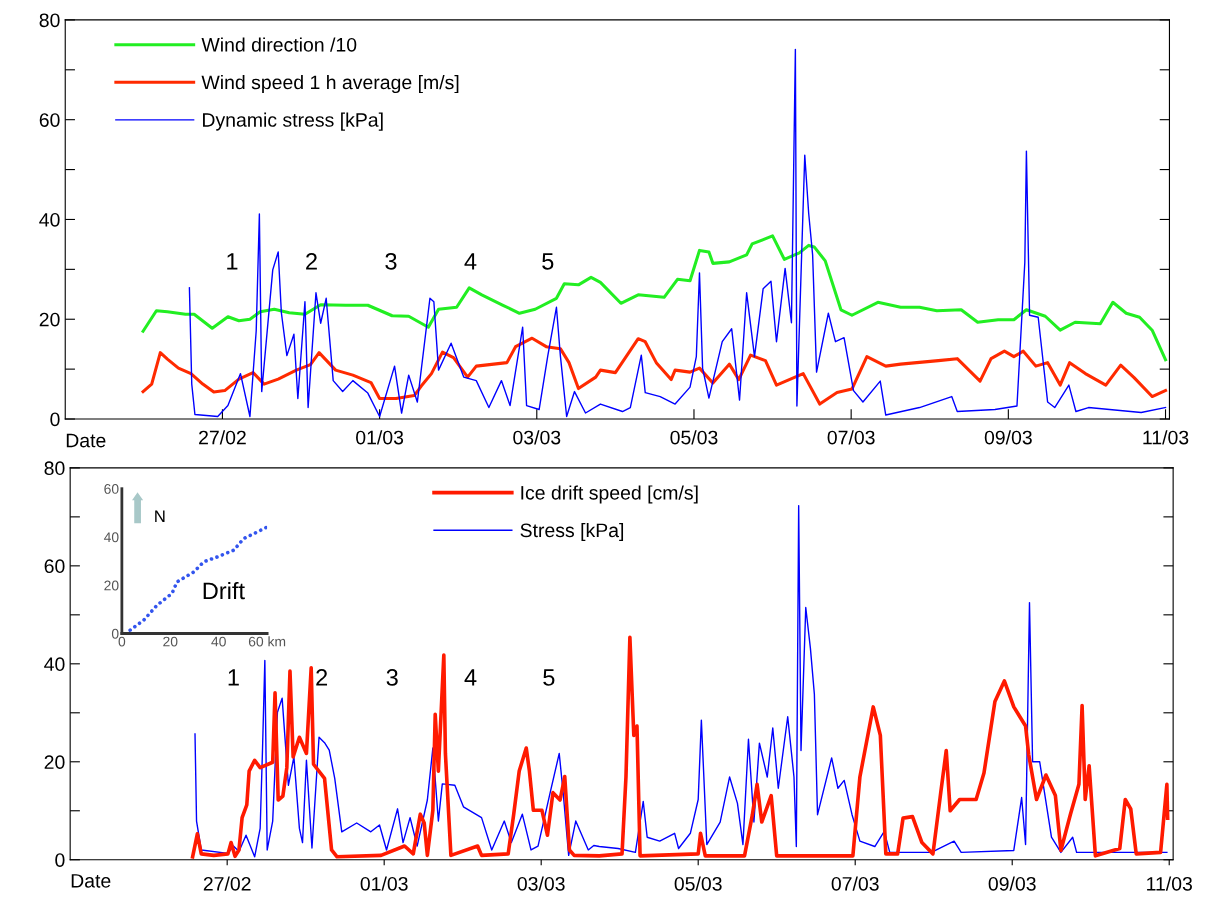  What do you see at coordinates (224, 590) in the screenshot?
I see `annotation: Drift` at bounding box center [224, 590].